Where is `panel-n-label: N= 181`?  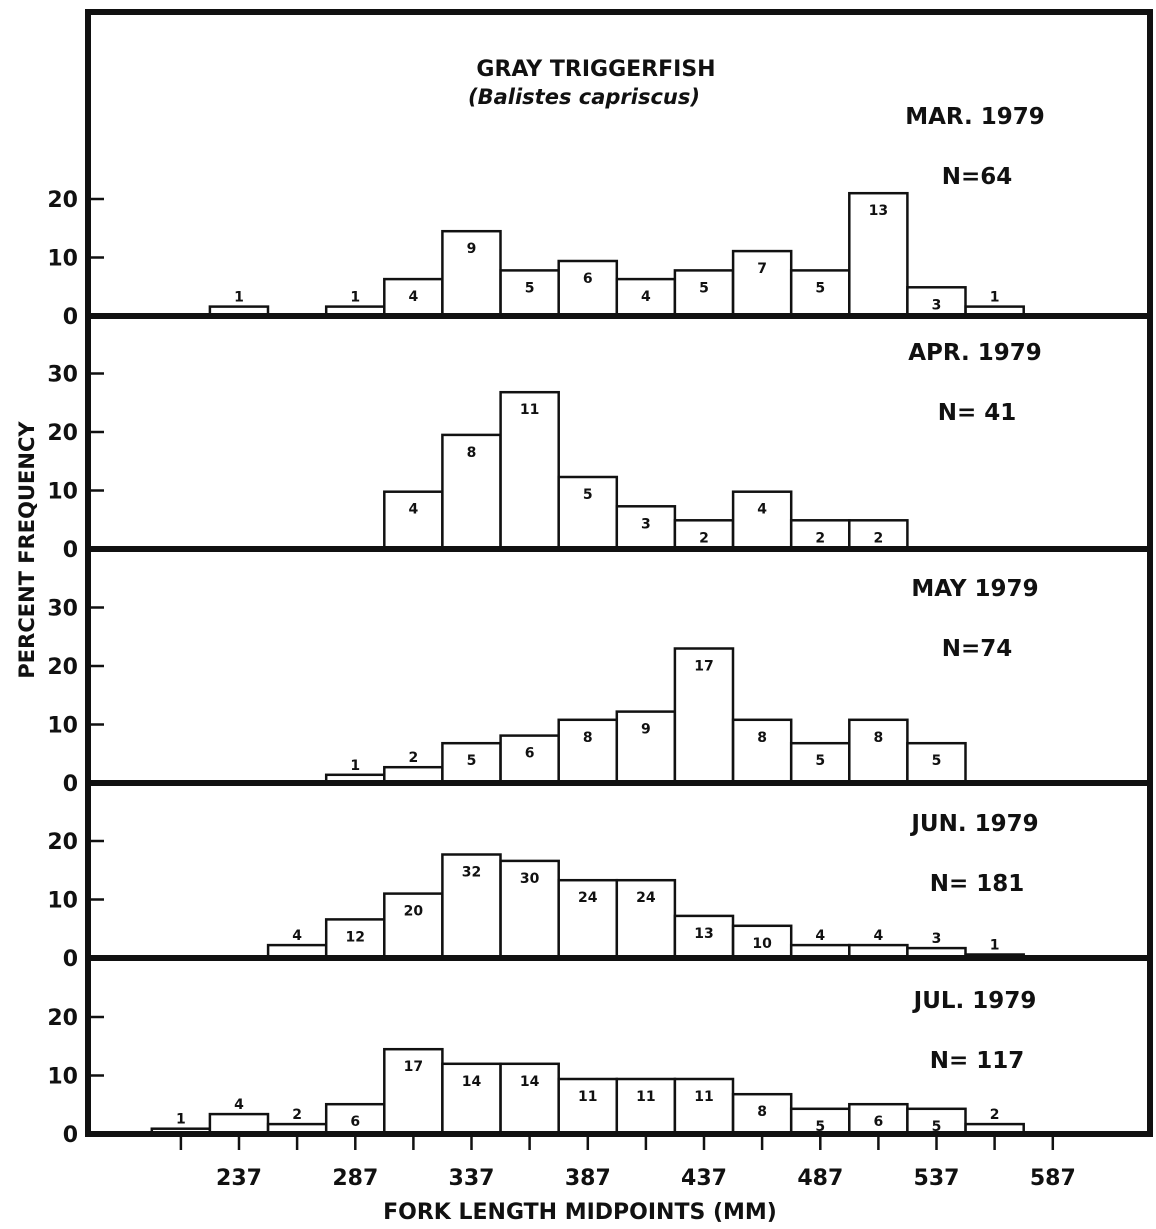 panel-n-label: N= 181 is located at coordinates (977, 884).